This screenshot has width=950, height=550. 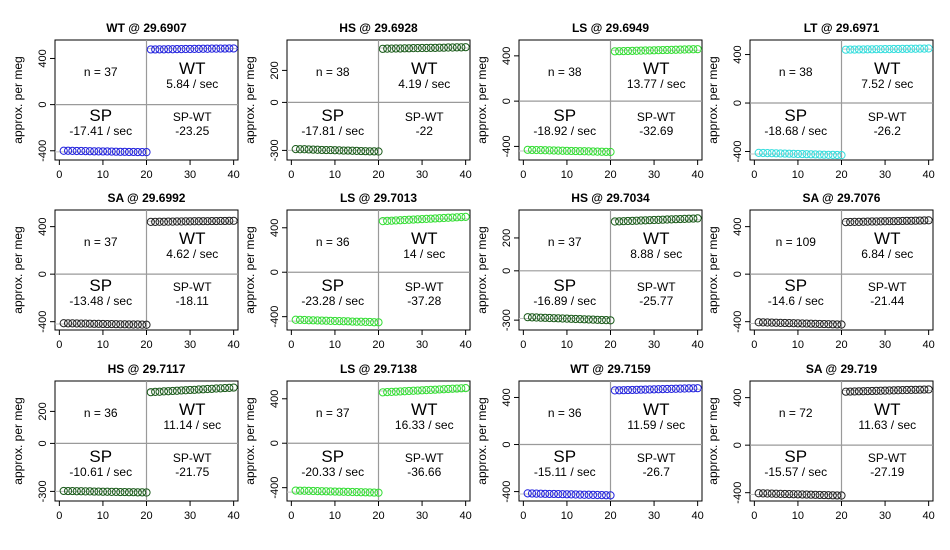 What do you see at coordinates (424, 84) in the screenshot?
I see `wt-rate-value: 4.19 / sec` at bounding box center [424, 84].